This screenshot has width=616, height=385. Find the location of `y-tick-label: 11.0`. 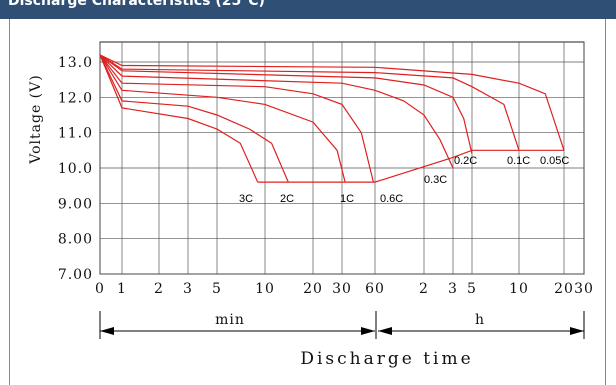

y-tick-label: 11.0 is located at coordinates (75, 134).